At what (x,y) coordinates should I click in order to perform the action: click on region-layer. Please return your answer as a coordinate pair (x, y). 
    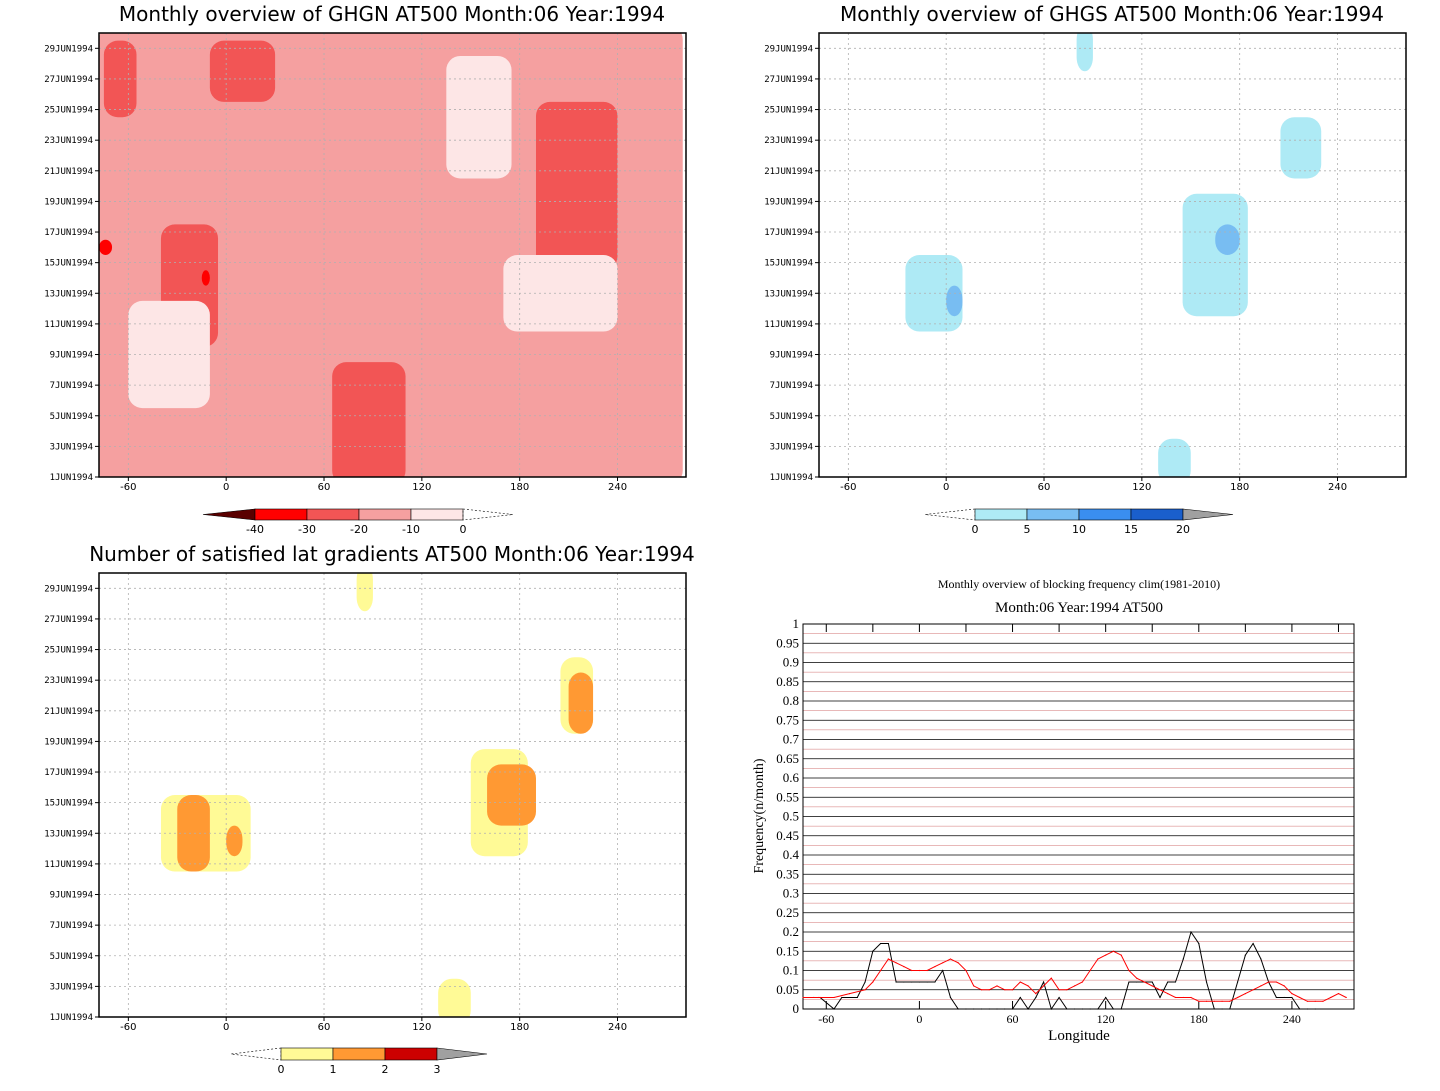
    Looking at the image, I should click on (1113, 255).